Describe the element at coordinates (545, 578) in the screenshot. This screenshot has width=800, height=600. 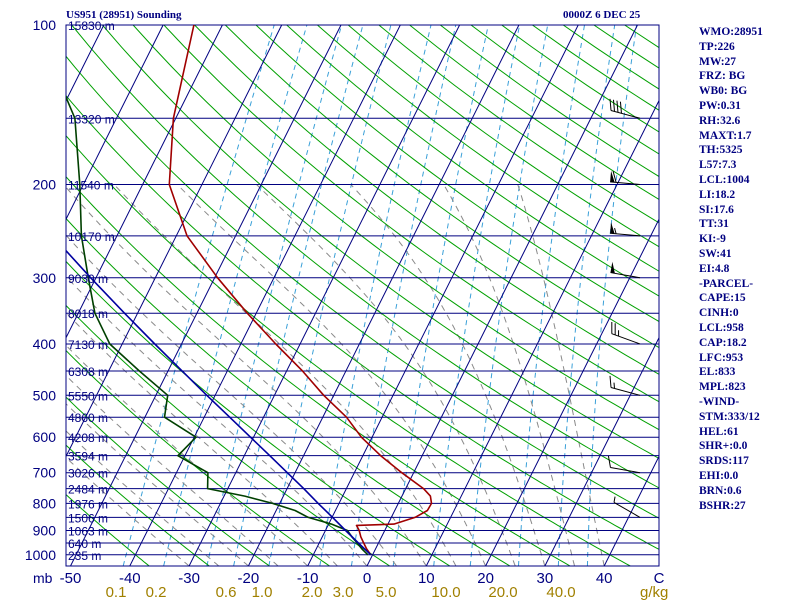
I see `temp-tick-label: 30` at that location.